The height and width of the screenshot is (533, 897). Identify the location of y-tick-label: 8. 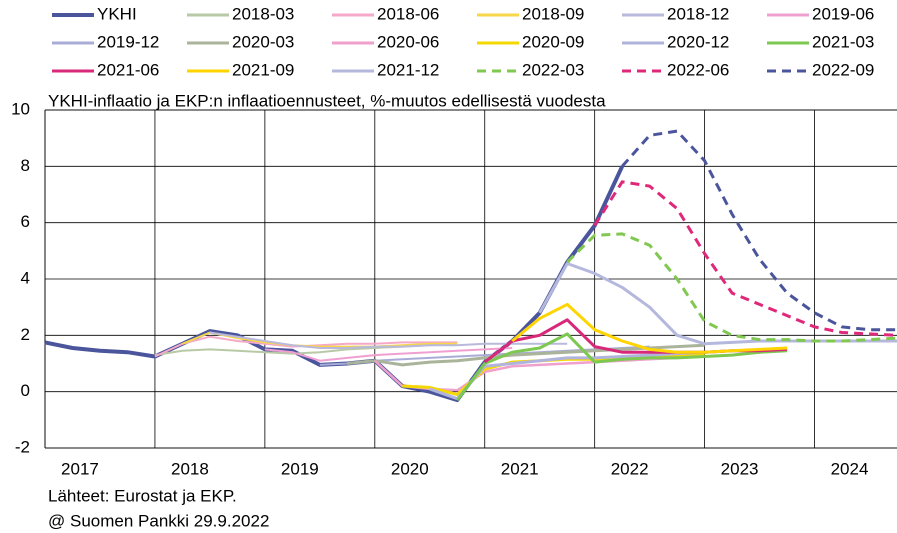
(25, 165).